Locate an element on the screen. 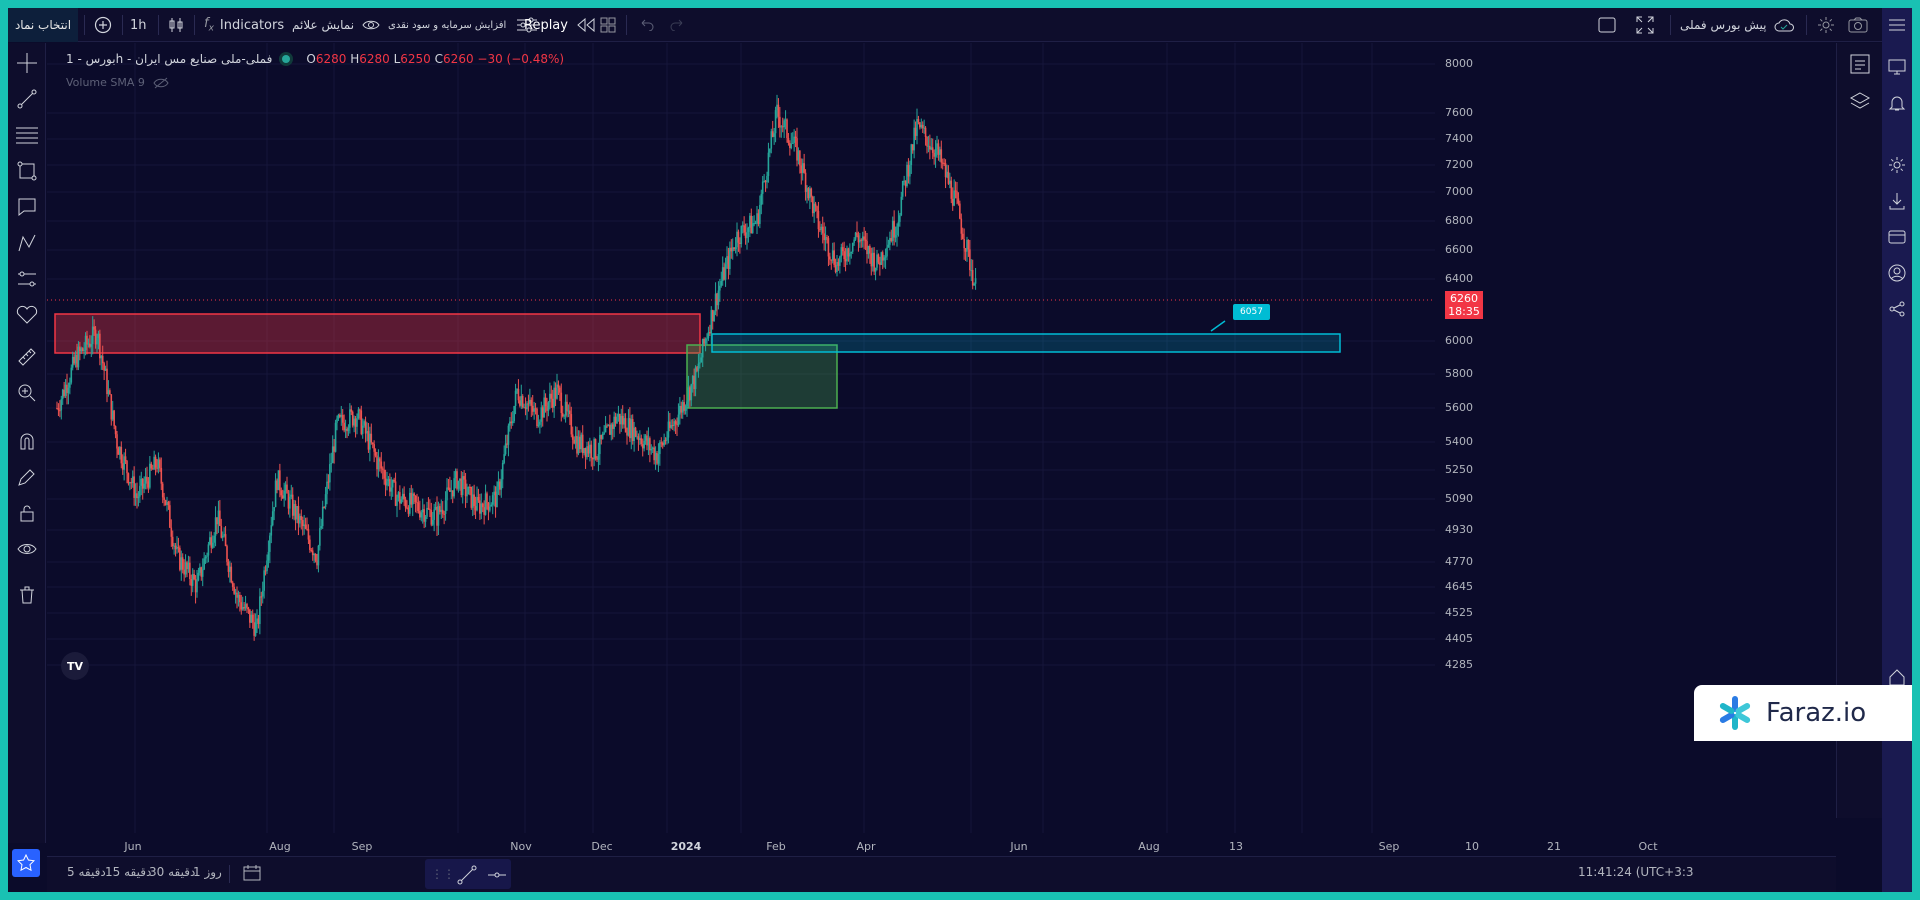 Image resolution: width=1920 pixels, height=900 pixels. favorites-button is located at coordinates (26, 863).